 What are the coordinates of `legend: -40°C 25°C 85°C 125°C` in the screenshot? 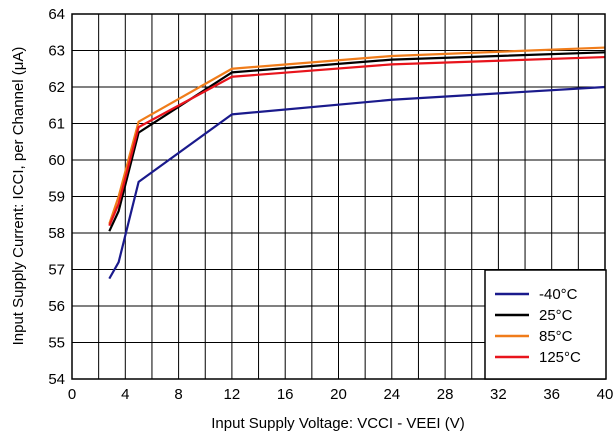 It's located at (545, 324).